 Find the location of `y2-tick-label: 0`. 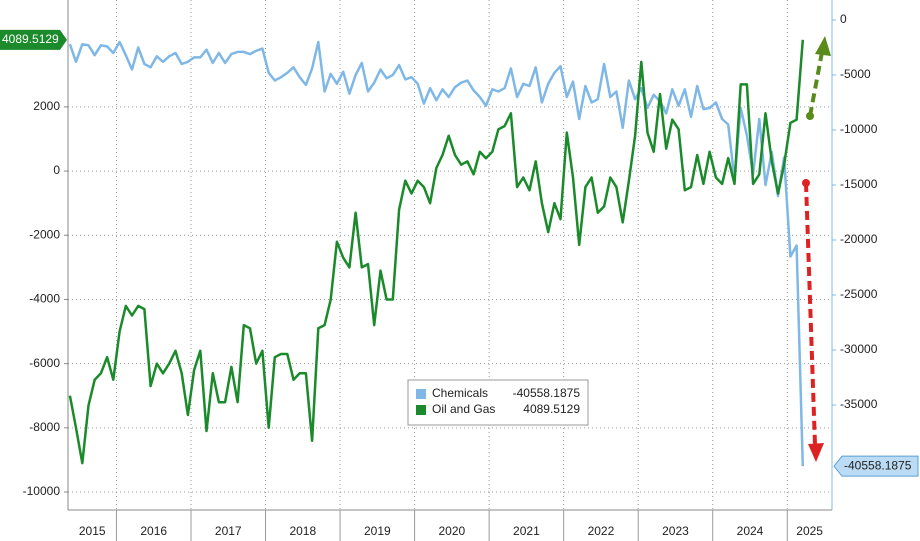

y2-tick-label: 0 is located at coordinates (843, 19).